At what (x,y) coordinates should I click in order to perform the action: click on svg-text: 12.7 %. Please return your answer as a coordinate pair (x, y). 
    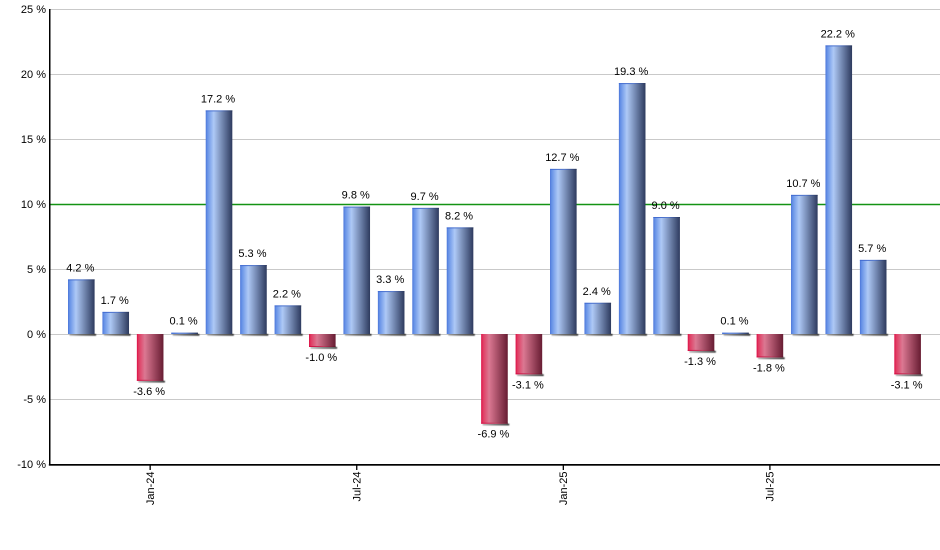
    Looking at the image, I should click on (562, 158).